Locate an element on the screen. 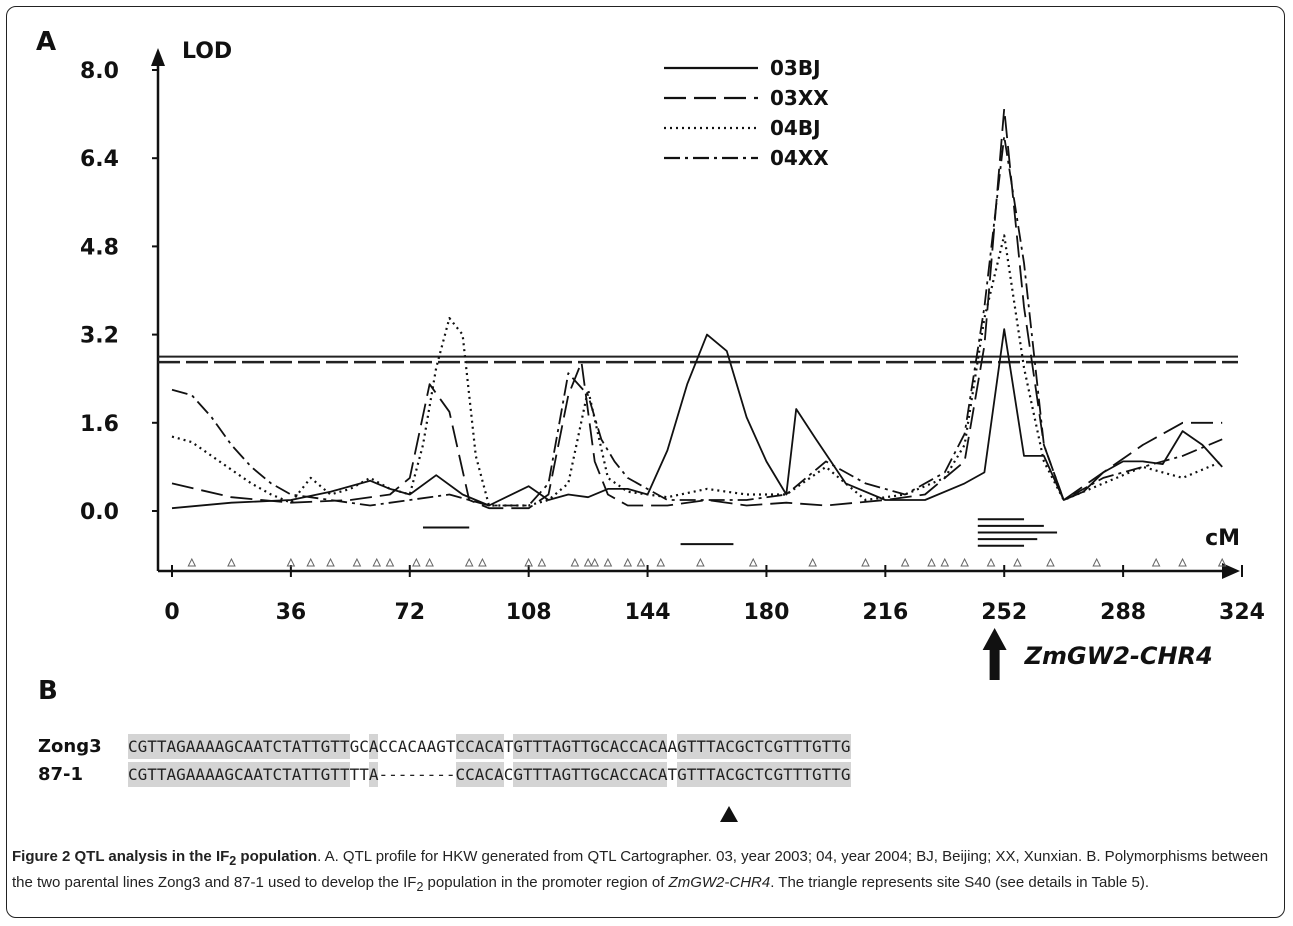 The height and width of the screenshot is (926, 1293). site-triangle-icon is located at coordinates (729, 814).